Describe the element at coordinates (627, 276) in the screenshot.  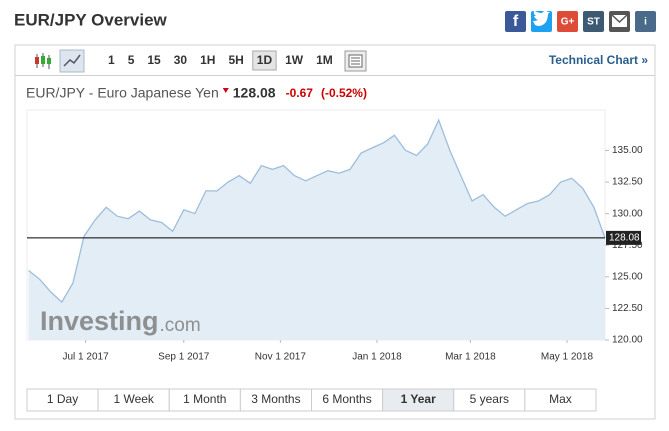
I see `y-tick-label: 125.00` at that location.